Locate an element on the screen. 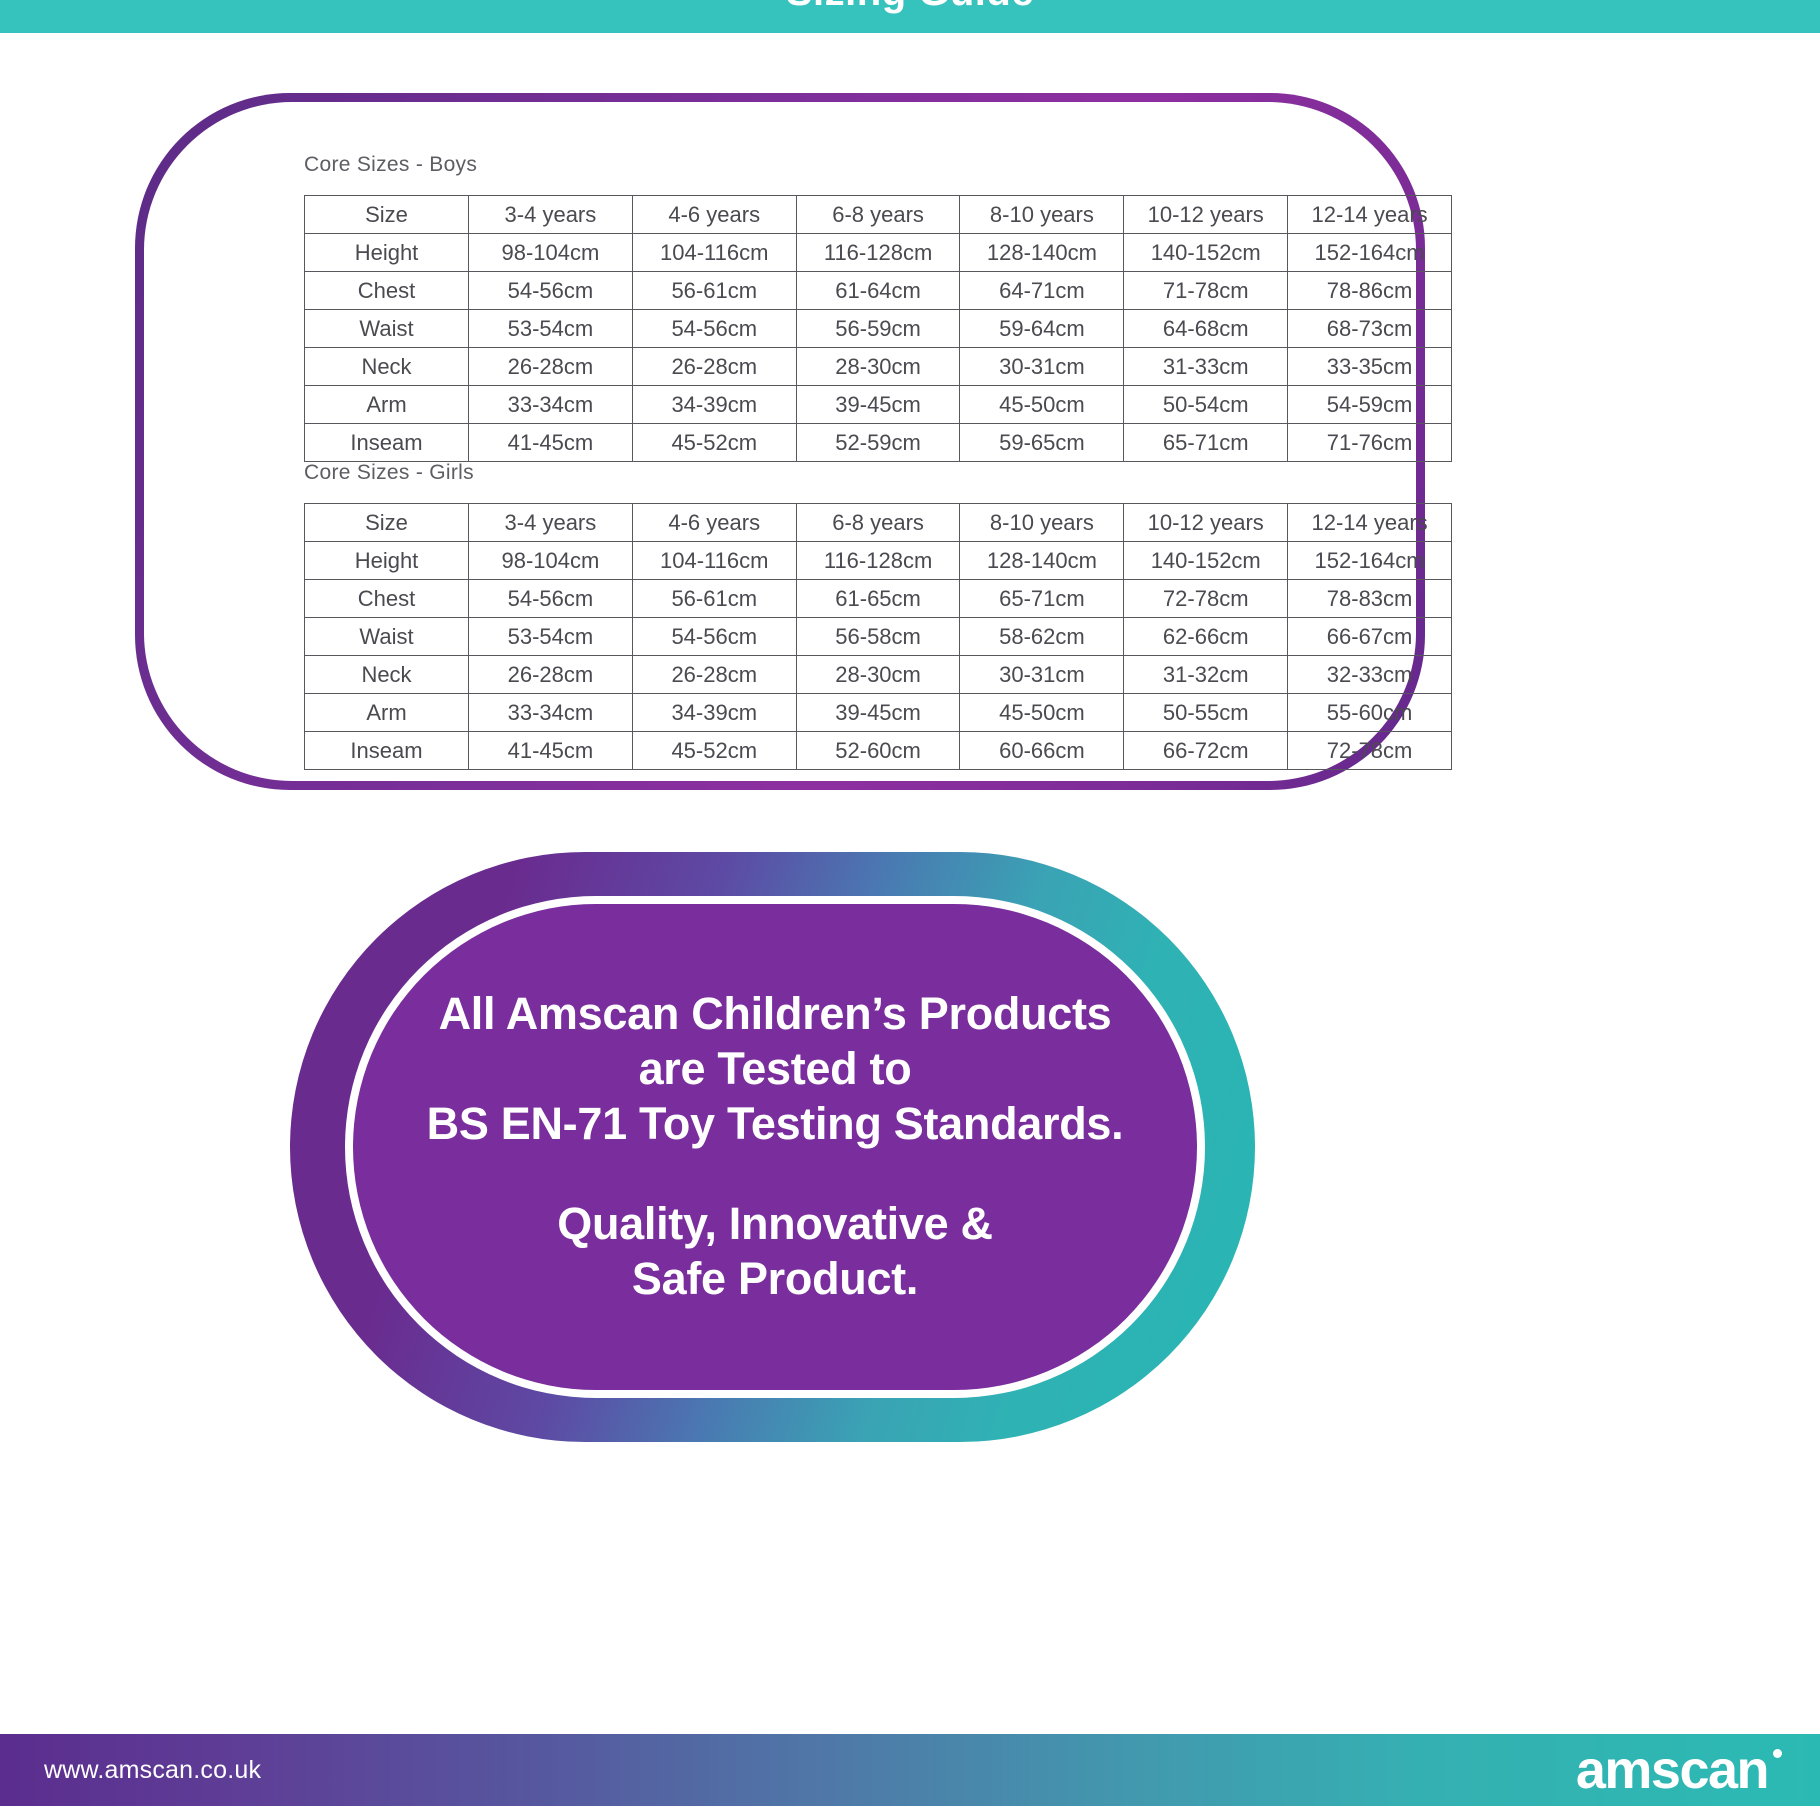 Image resolution: width=1820 pixels, height=1820 pixels. measurement-cell: 58-62cm is located at coordinates (1042, 636).